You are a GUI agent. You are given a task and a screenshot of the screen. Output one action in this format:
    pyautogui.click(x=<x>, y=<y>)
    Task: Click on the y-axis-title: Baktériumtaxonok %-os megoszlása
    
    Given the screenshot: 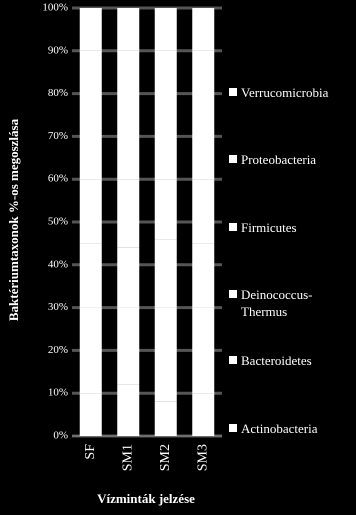 What is the action you would take?
    pyautogui.click(x=13, y=219)
    